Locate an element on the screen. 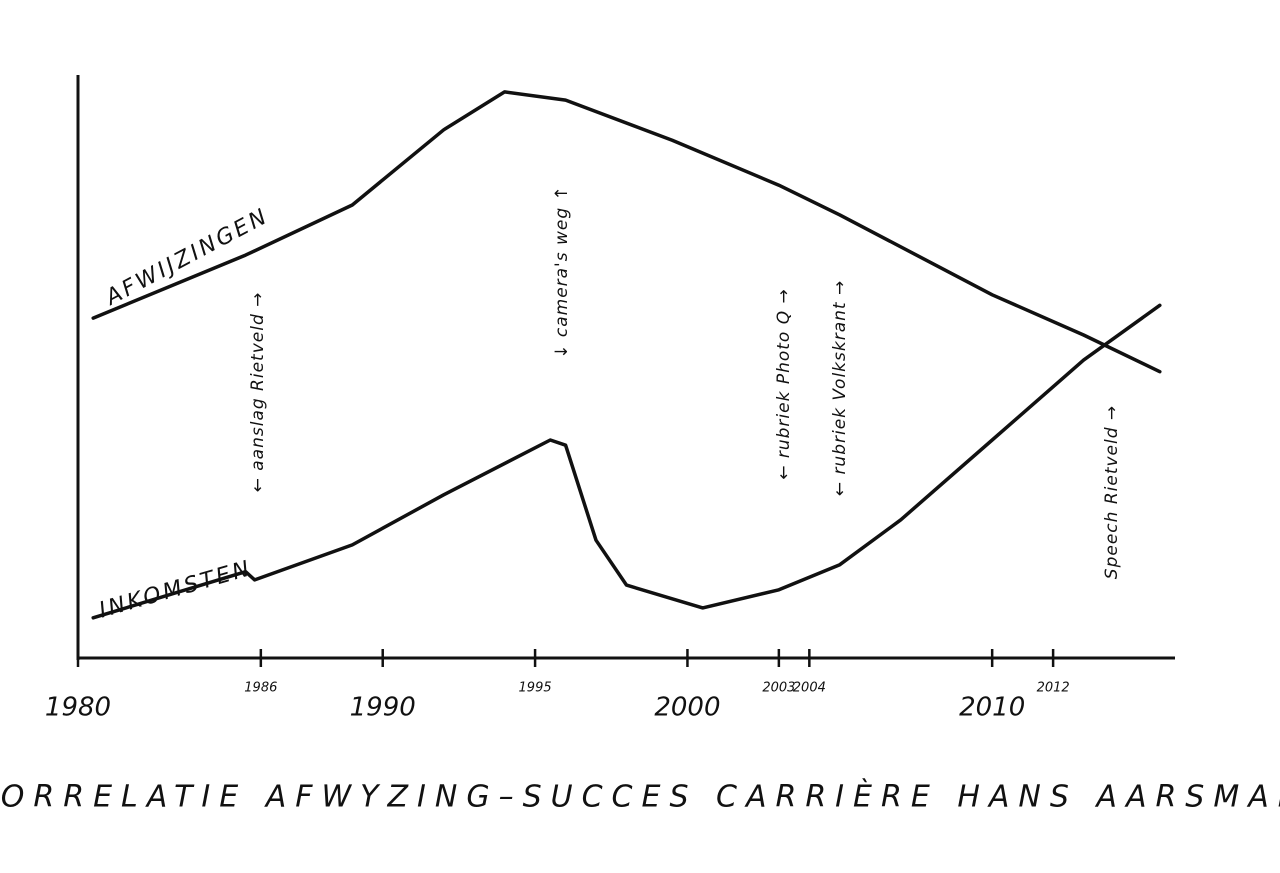  annotation: ← rubriek Photo Q → is located at coordinates (784, 384).